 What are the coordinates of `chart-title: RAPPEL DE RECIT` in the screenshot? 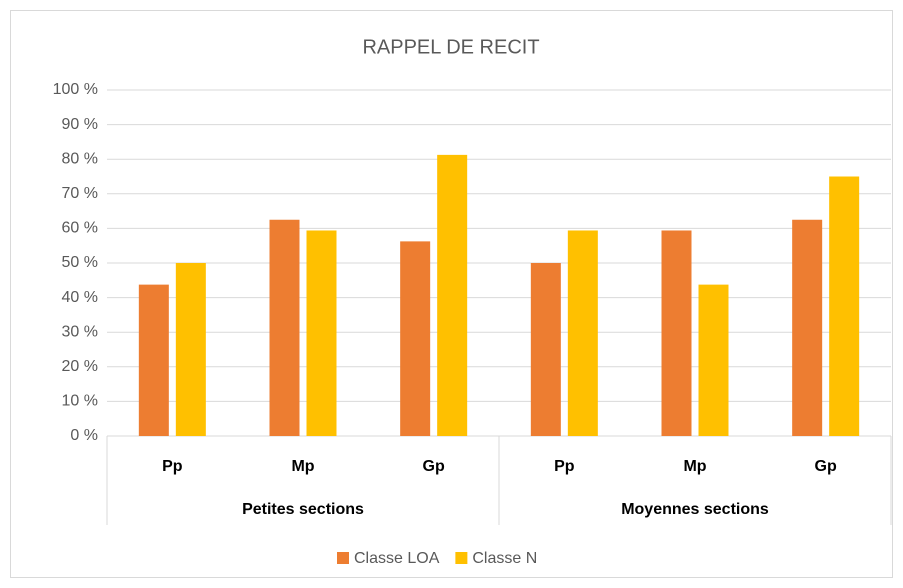 It's located at (450, 47).